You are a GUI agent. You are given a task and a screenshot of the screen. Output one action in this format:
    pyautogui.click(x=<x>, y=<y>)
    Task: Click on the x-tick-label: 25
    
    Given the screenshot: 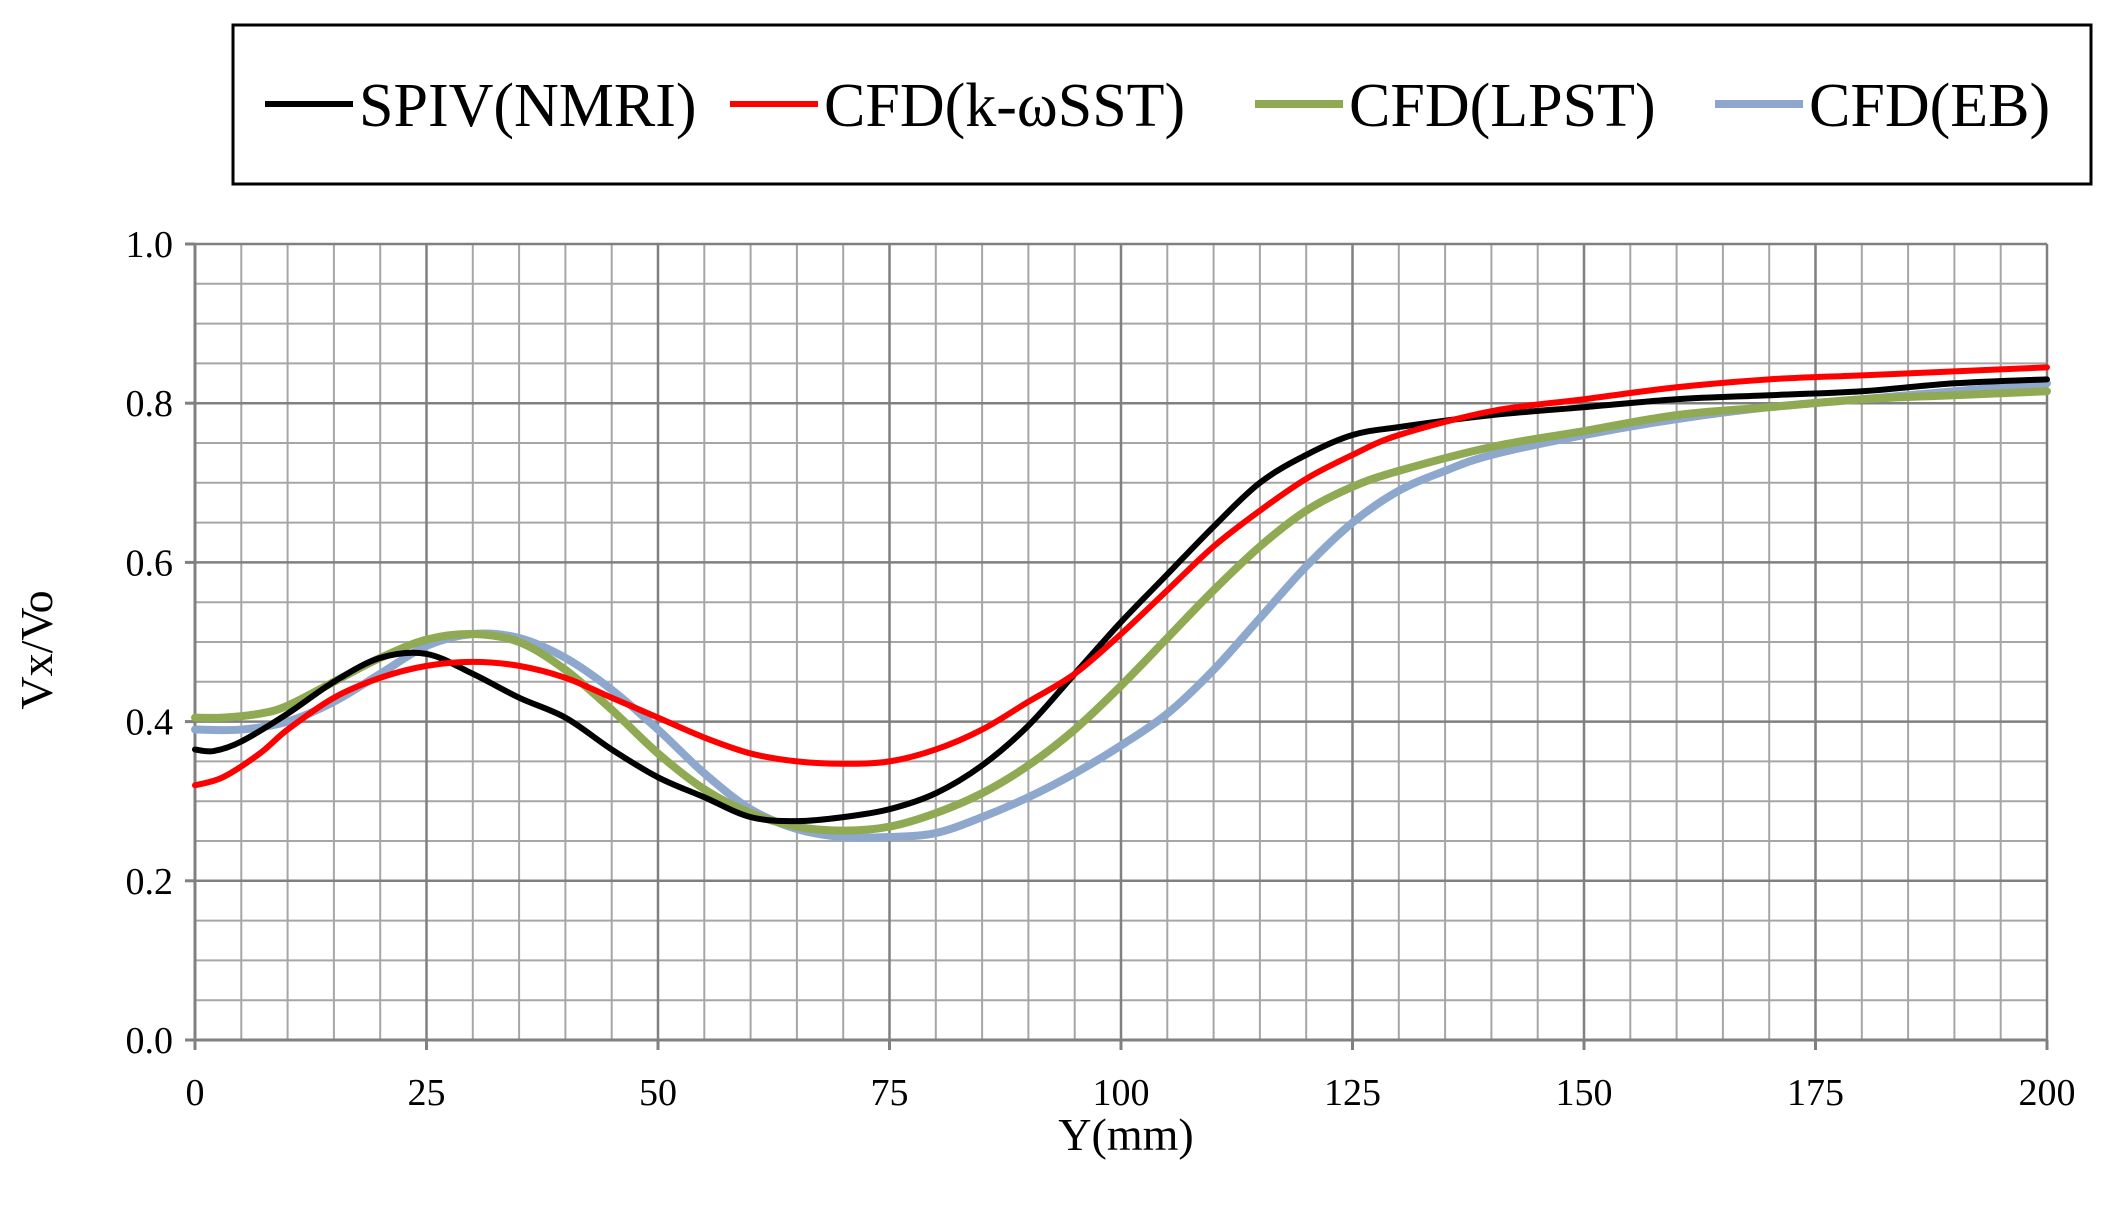 What is the action you would take?
    pyautogui.click(x=427, y=1093)
    